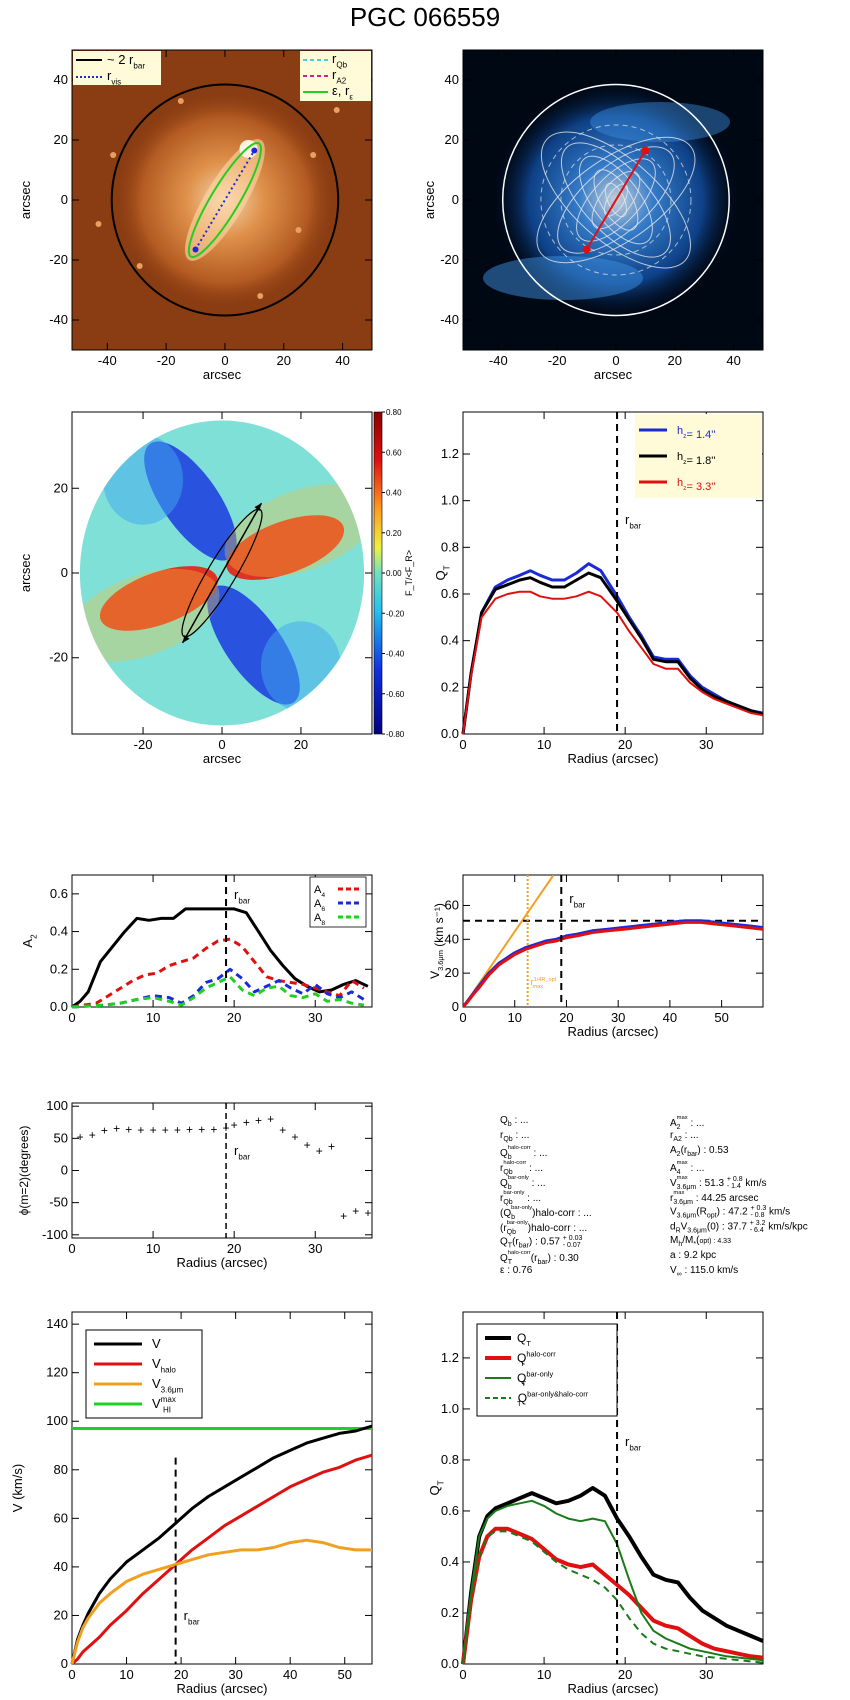 This screenshot has width=850, height=1700. I want to click on y-tick-label: 60, so click(452, 904).